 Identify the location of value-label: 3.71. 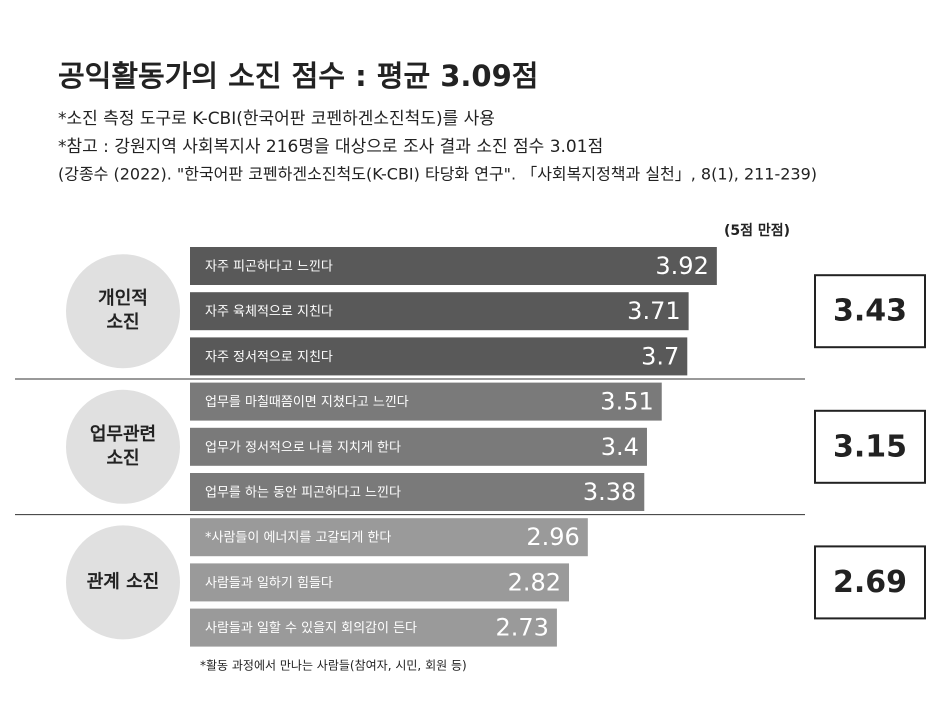
(653, 311).